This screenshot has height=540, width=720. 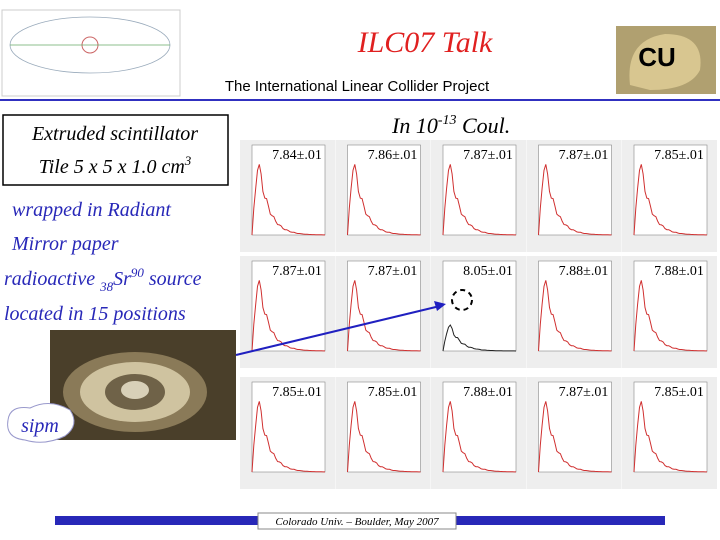 What do you see at coordinates (65, 244) in the screenshot?
I see `body-line: Mirror paper` at bounding box center [65, 244].